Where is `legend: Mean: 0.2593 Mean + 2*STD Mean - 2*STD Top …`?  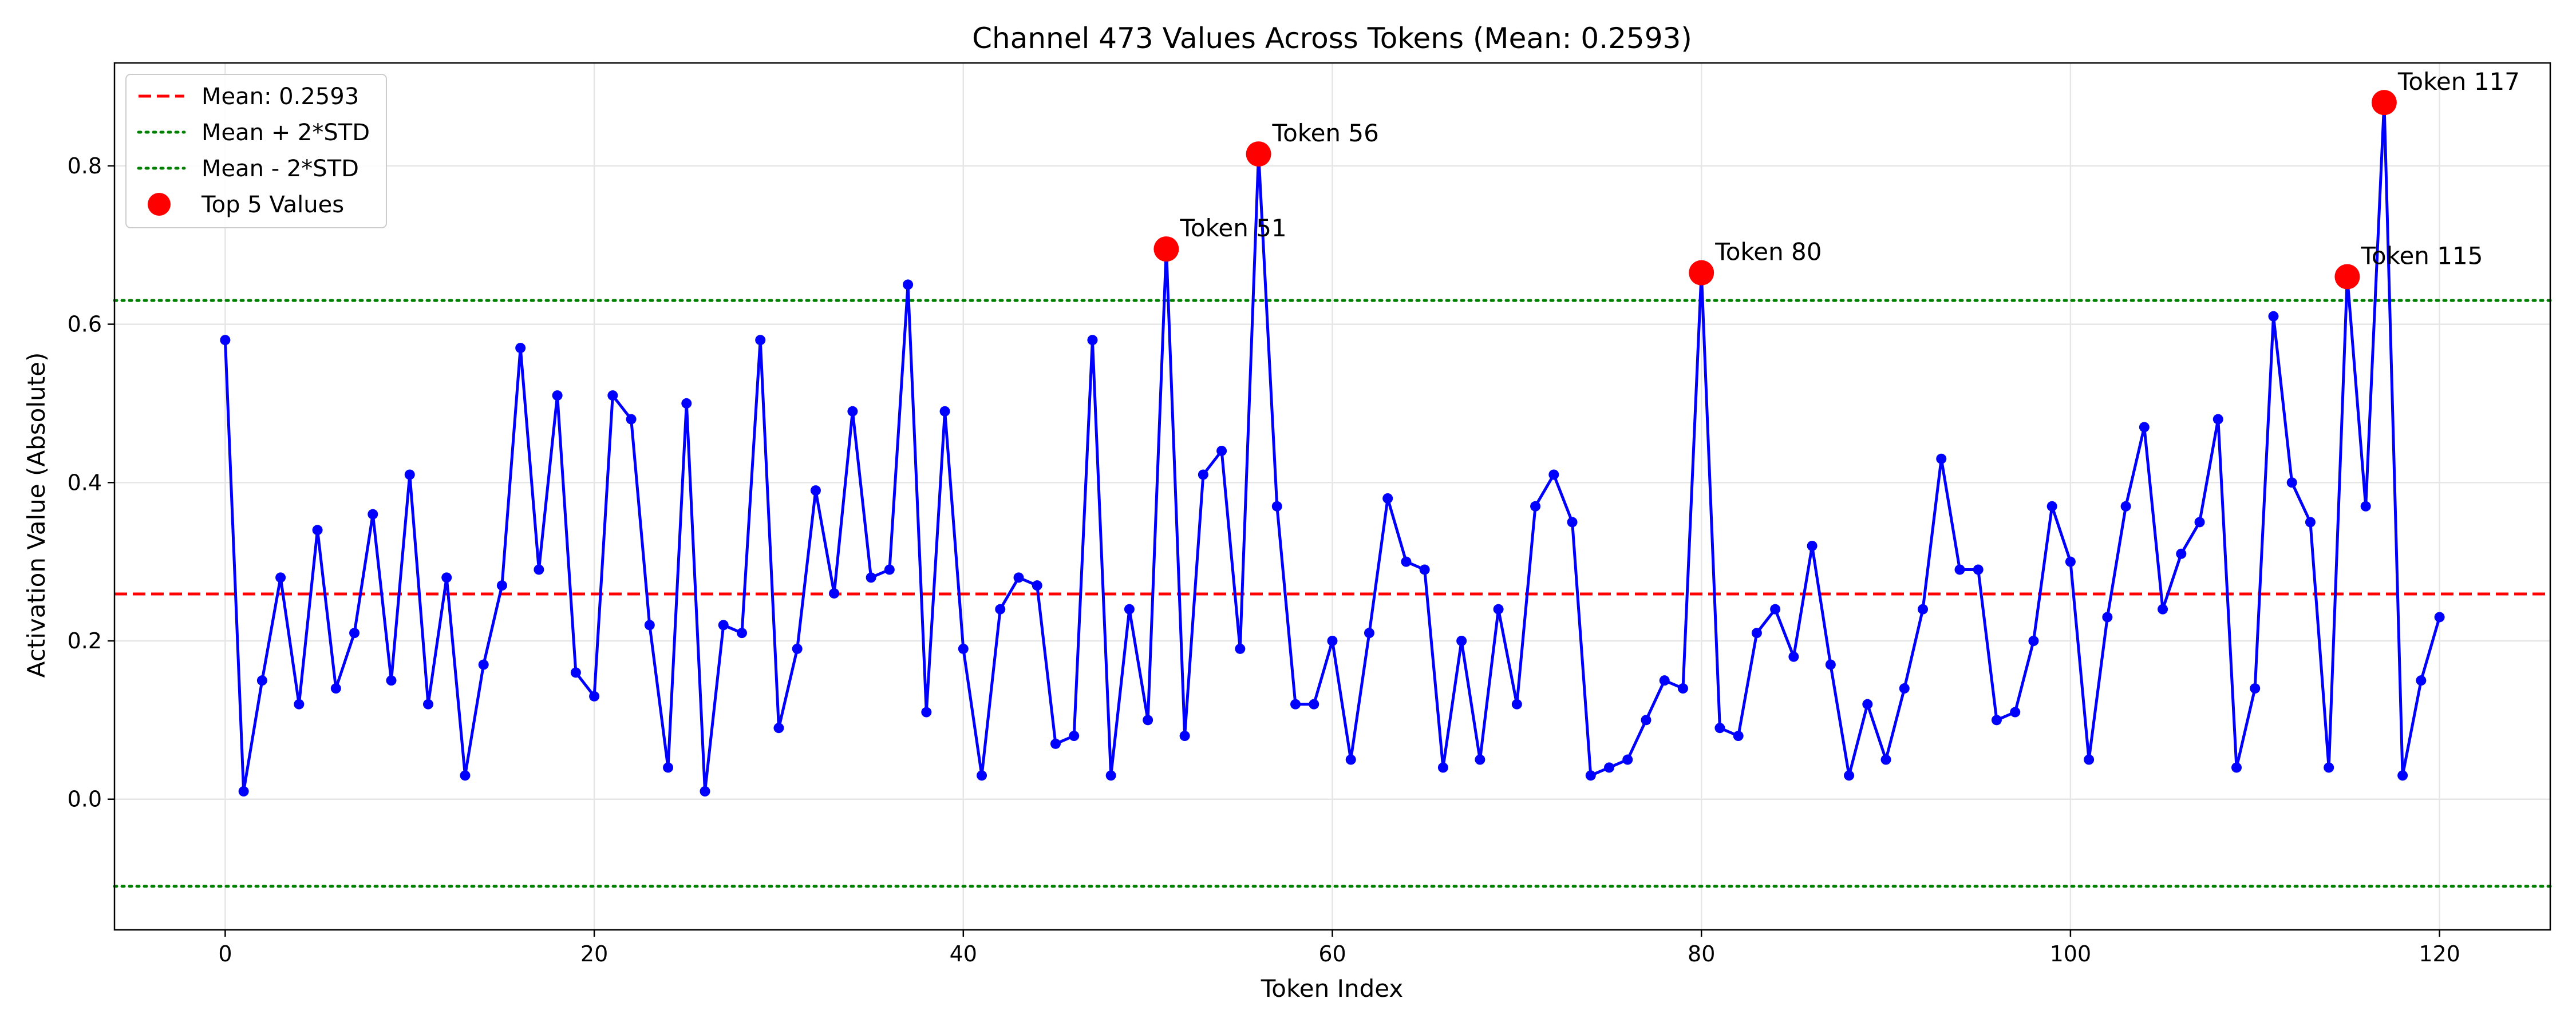 legend: Mean: 0.2593 Mean + 2*STD Mean - 2*STD Top … is located at coordinates (256, 151).